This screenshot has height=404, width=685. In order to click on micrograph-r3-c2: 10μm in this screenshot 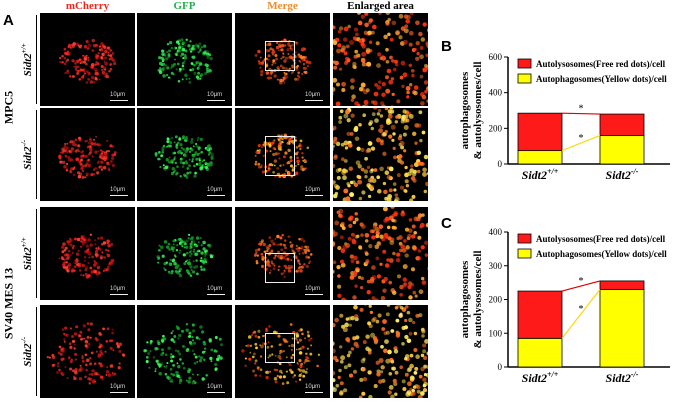, I will do `click(282, 351)`.